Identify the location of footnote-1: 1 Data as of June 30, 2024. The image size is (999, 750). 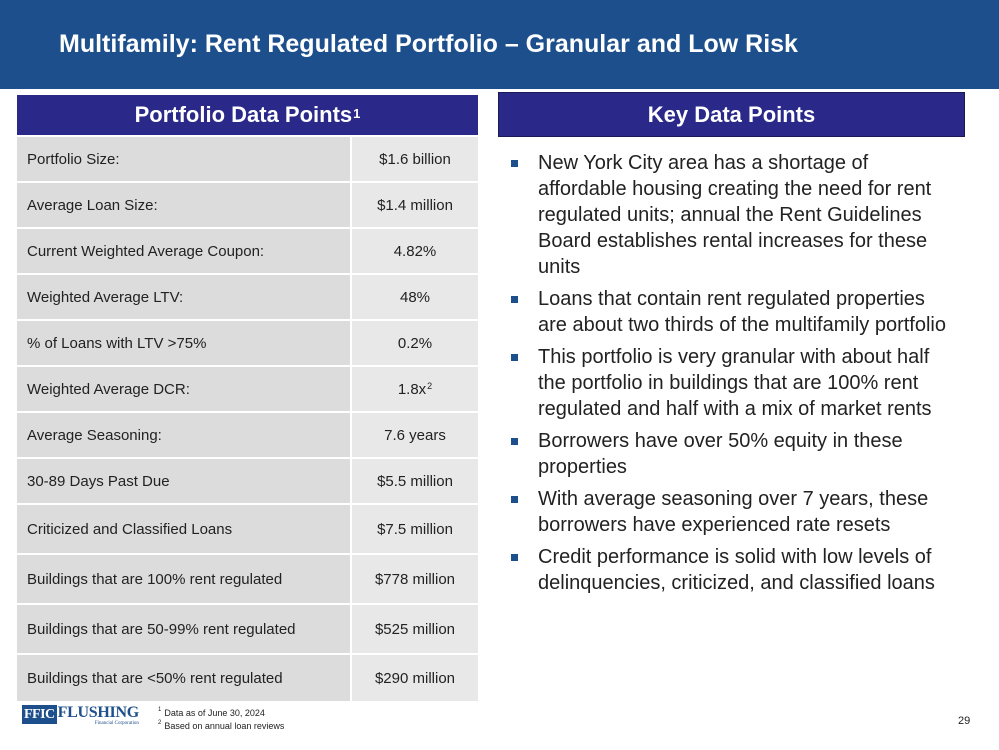
(221, 712).